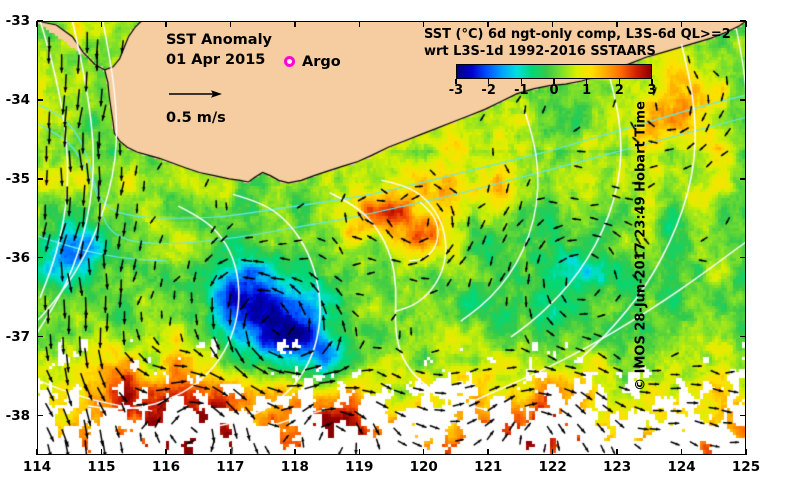  What do you see at coordinates (619, 90) in the screenshot?
I see `colorbar-tick-label: 2` at bounding box center [619, 90].